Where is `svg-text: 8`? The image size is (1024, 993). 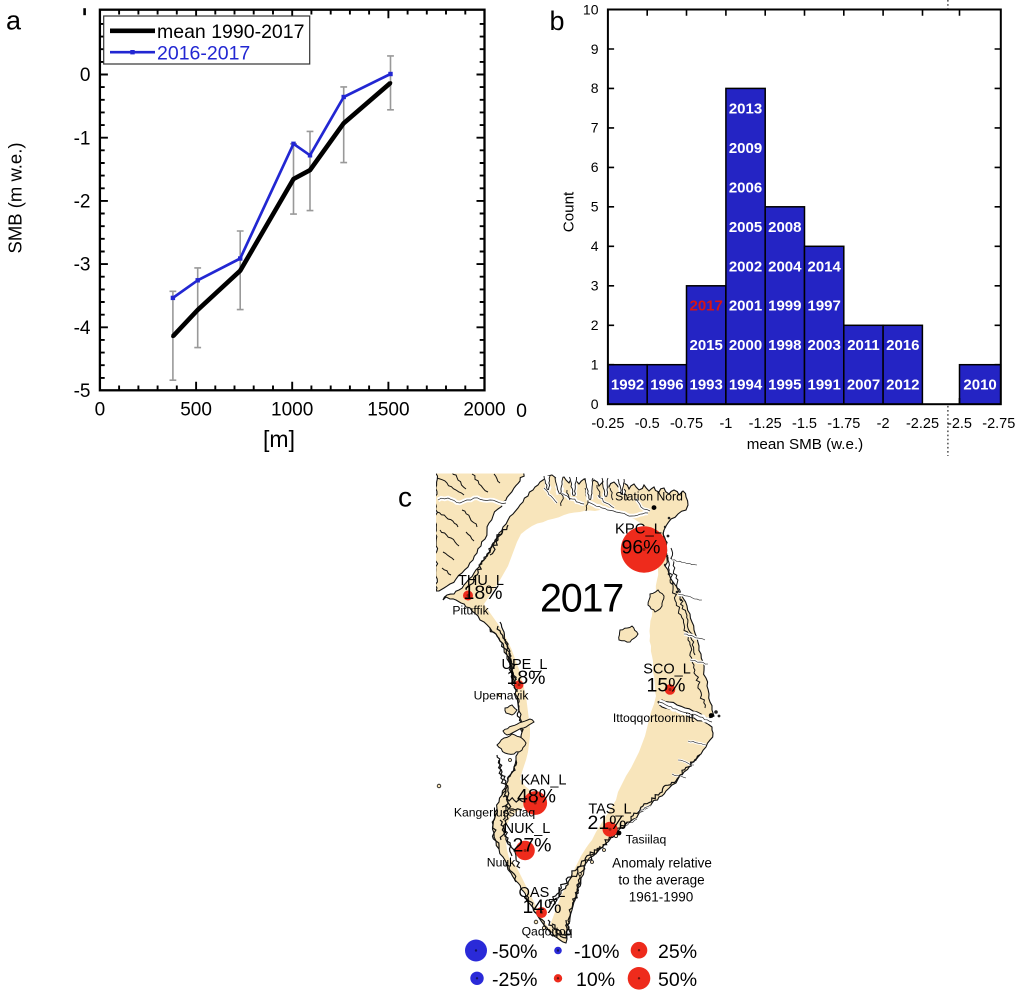 svg-text: 8 is located at coordinates (595, 88).